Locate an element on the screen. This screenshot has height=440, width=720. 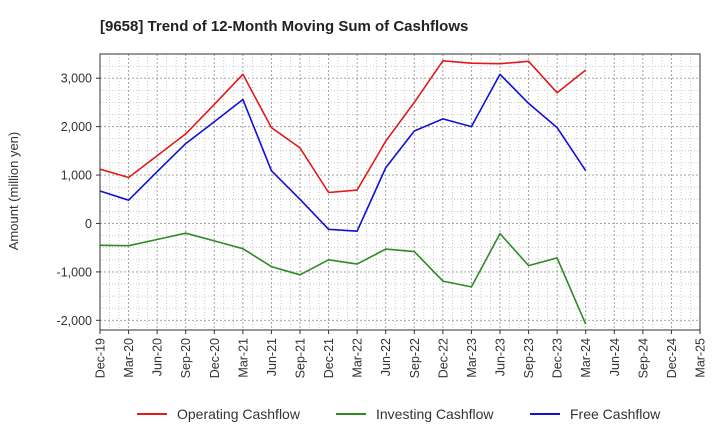
x-tick-label: Dec-20 is located at coordinates (215, 358).